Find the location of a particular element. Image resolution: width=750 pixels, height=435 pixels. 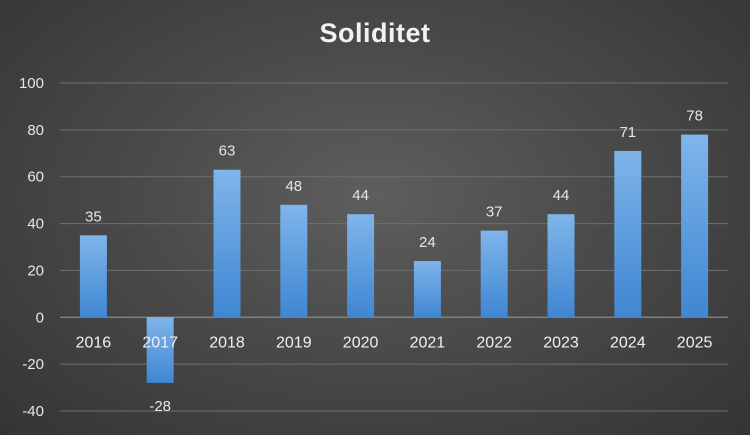

chart-title: Soliditet is located at coordinates (375, 33).